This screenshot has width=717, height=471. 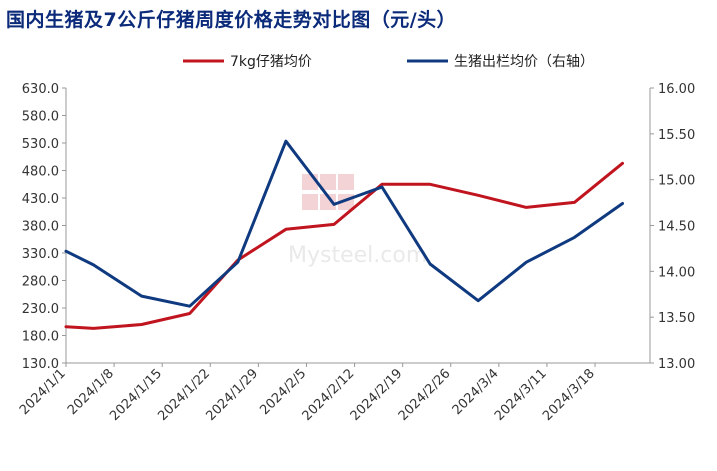 I want to click on svg-text: Mysteel.com, so click(x=357, y=255).